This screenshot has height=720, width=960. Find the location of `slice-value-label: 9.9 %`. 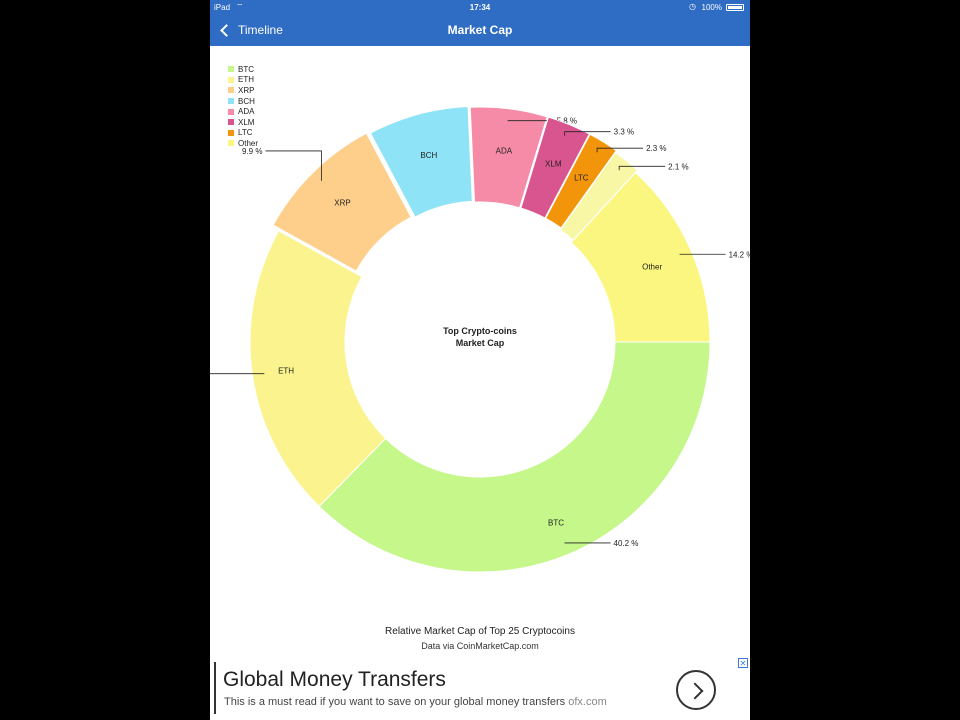

slice-value-label: 9.9 % is located at coordinates (252, 151).